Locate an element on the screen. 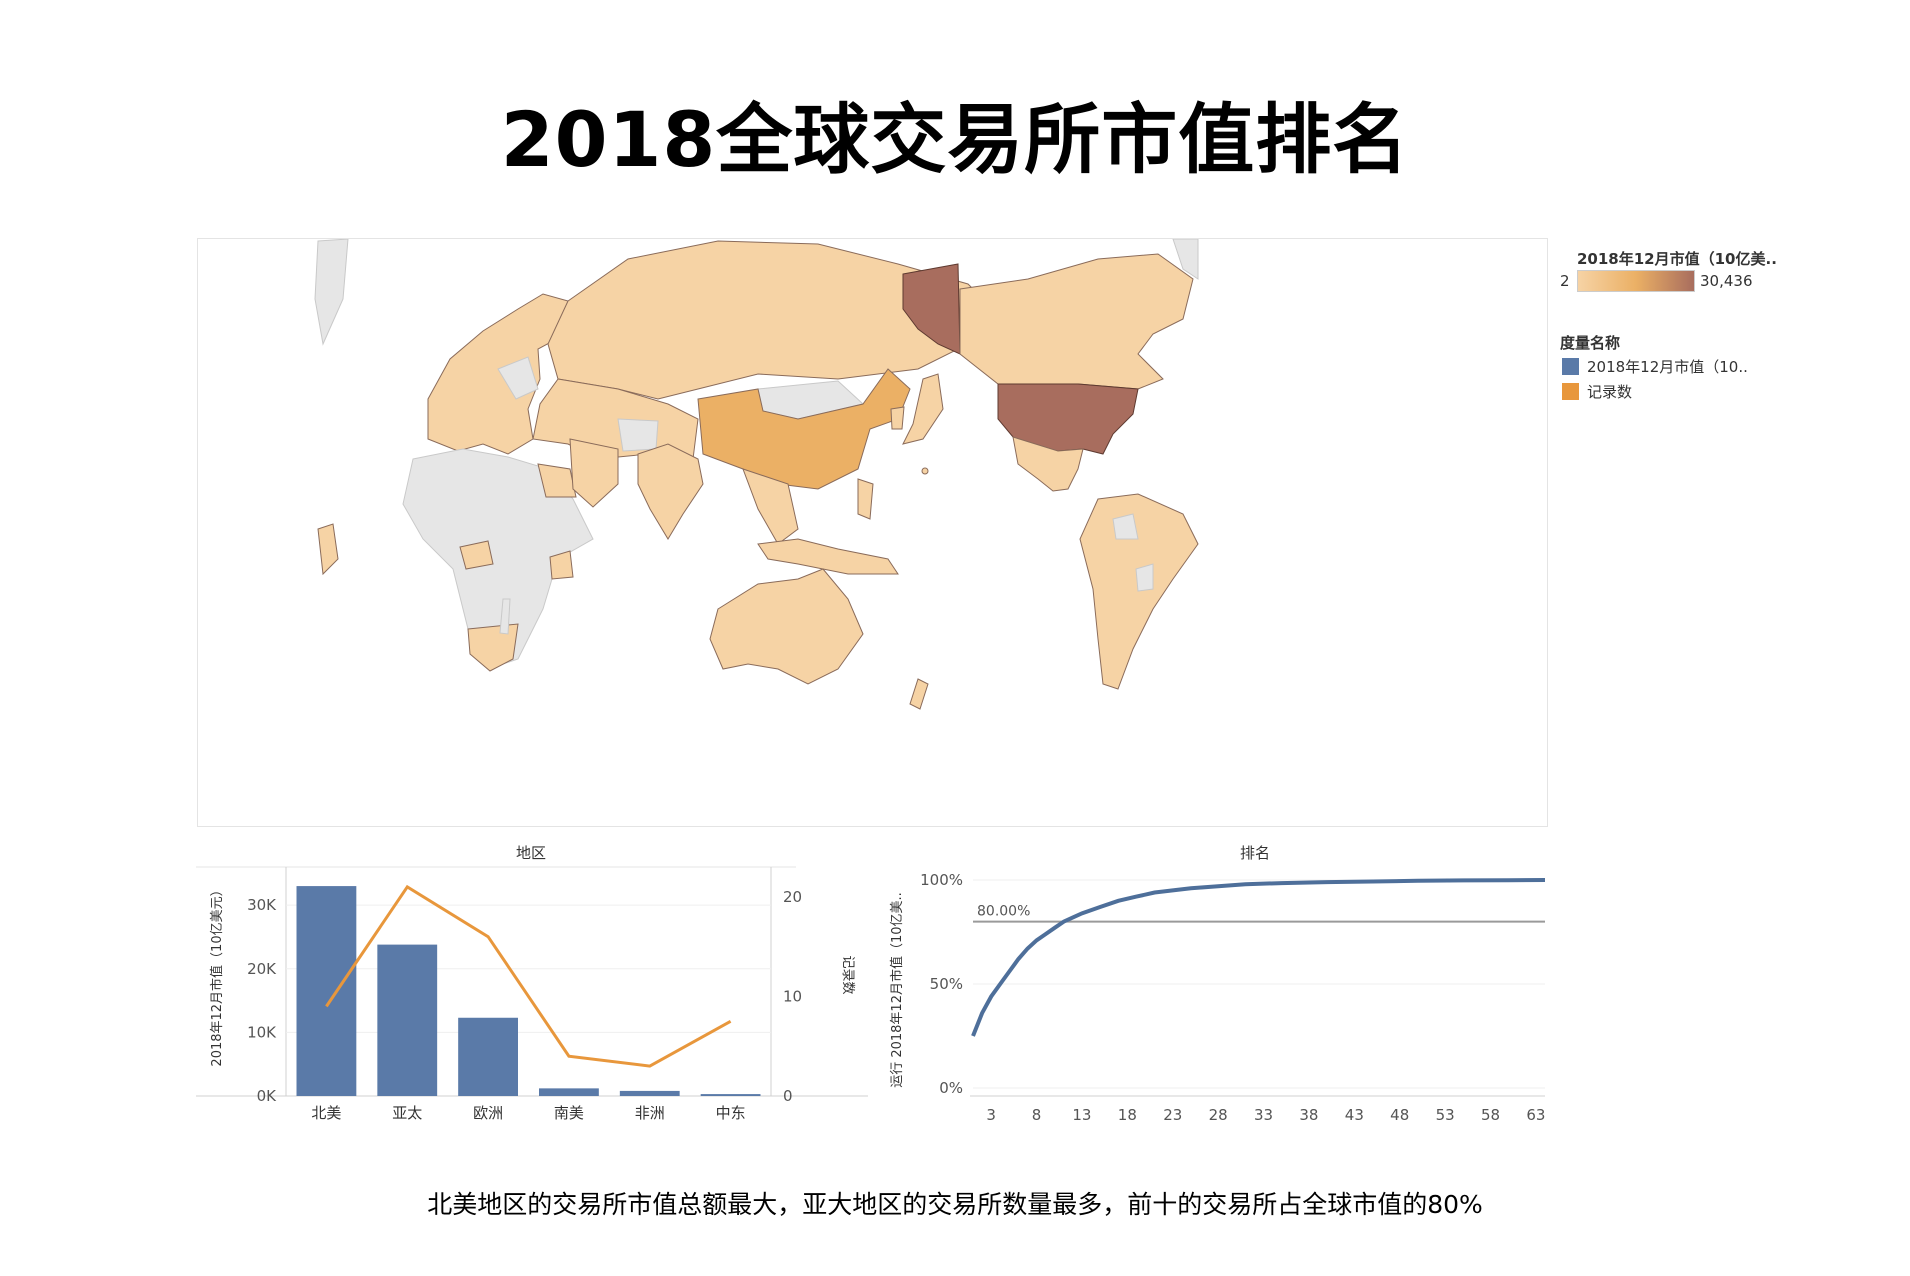 This screenshot has height=1276, width=1910. rank-chart-grid is located at coordinates (1259, 984).